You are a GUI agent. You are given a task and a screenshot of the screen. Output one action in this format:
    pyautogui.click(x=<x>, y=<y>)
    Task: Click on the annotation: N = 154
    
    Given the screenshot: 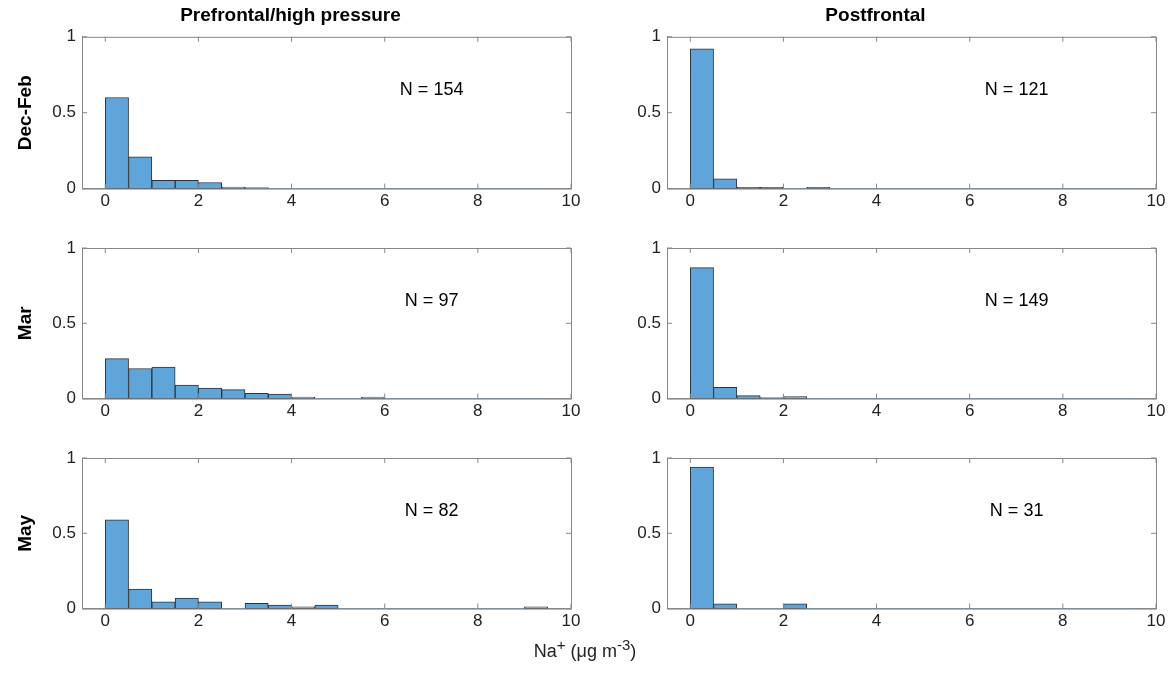 What is the action you would take?
    pyautogui.click(x=431, y=88)
    